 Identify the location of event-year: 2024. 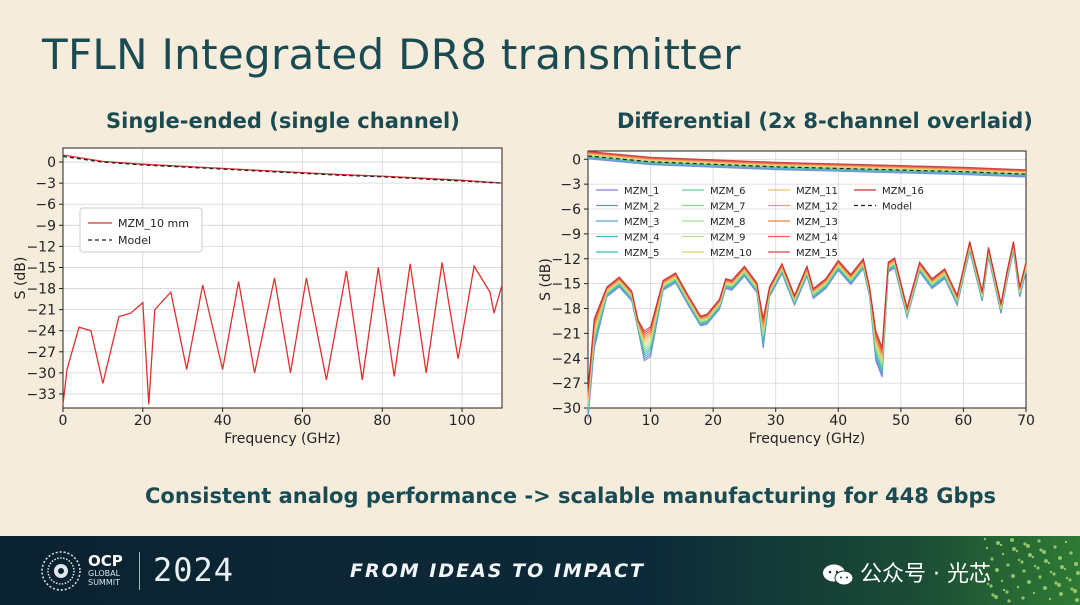
(194, 570).